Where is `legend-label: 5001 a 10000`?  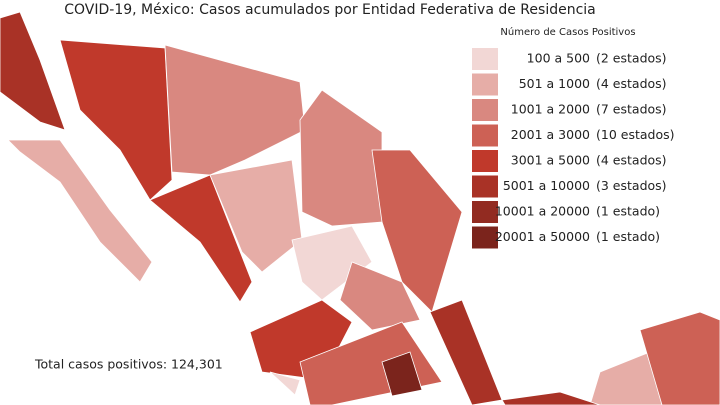
legend-label: 5001 a 10000 is located at coordinates (546, 185).